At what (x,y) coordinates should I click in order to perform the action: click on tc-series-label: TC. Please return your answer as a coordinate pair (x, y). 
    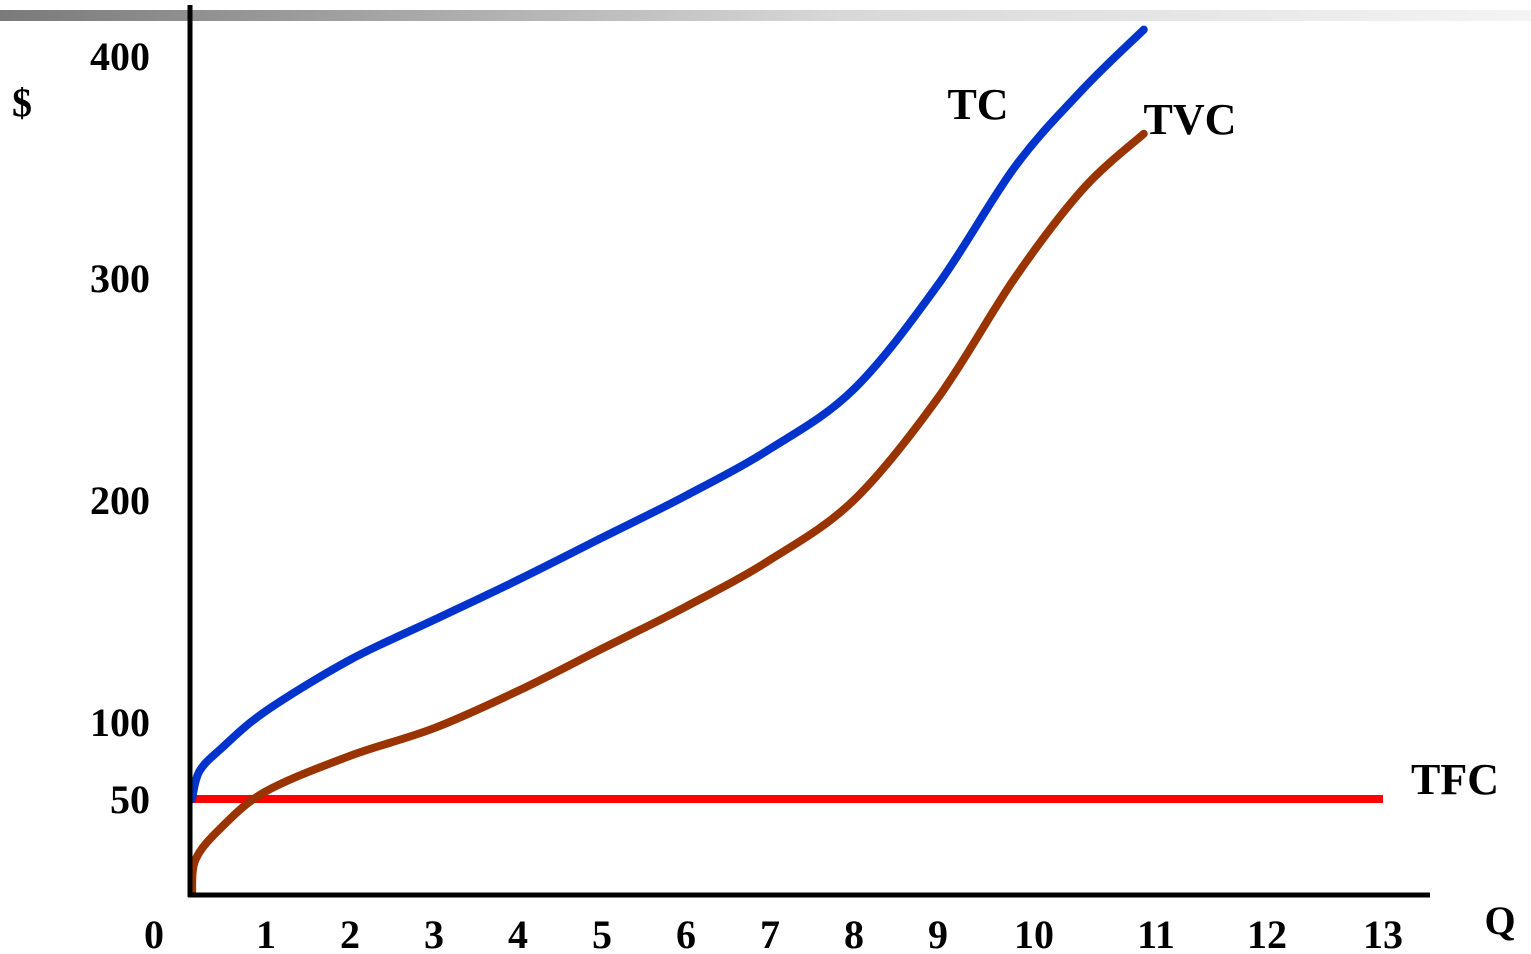
    Looking at the image, I should click on (977, 104).